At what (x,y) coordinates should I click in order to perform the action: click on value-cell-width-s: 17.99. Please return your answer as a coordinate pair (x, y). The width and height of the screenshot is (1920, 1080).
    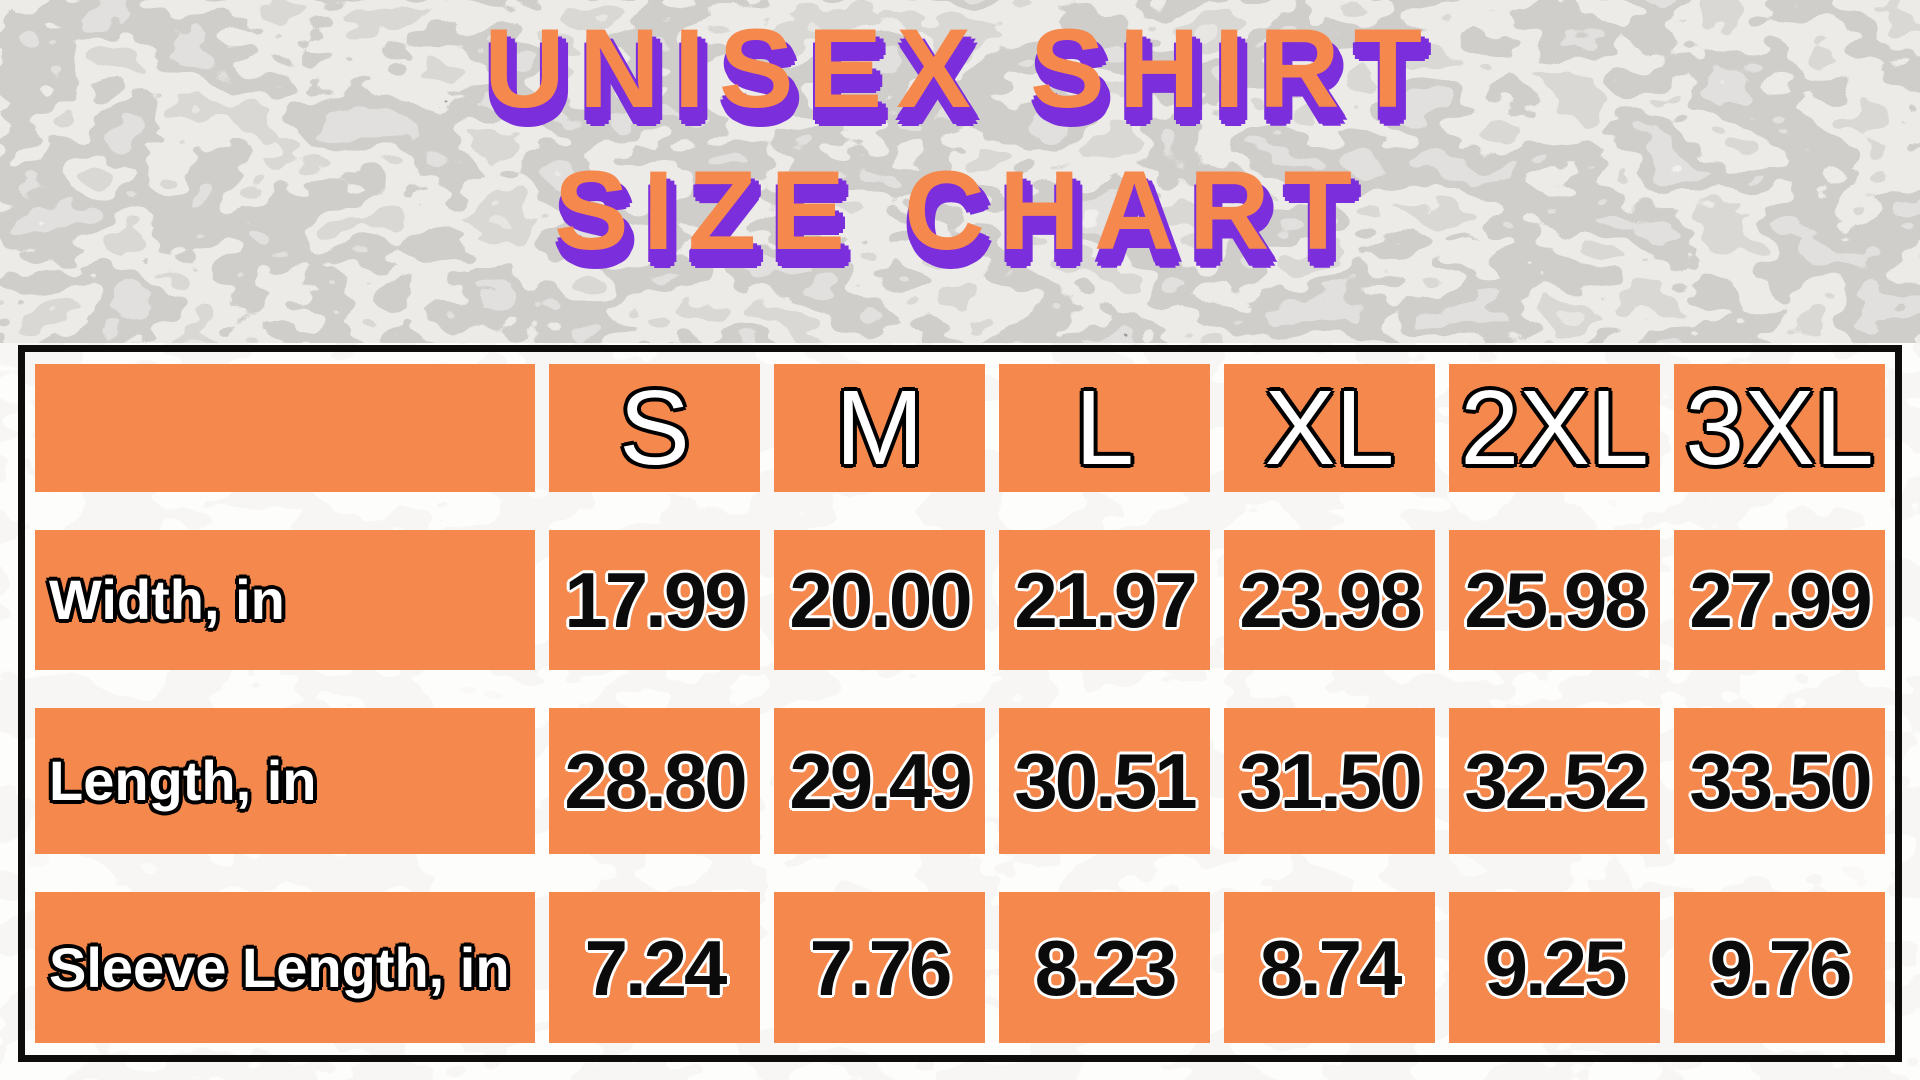
    Looking at the image, I should click on (654, 600).